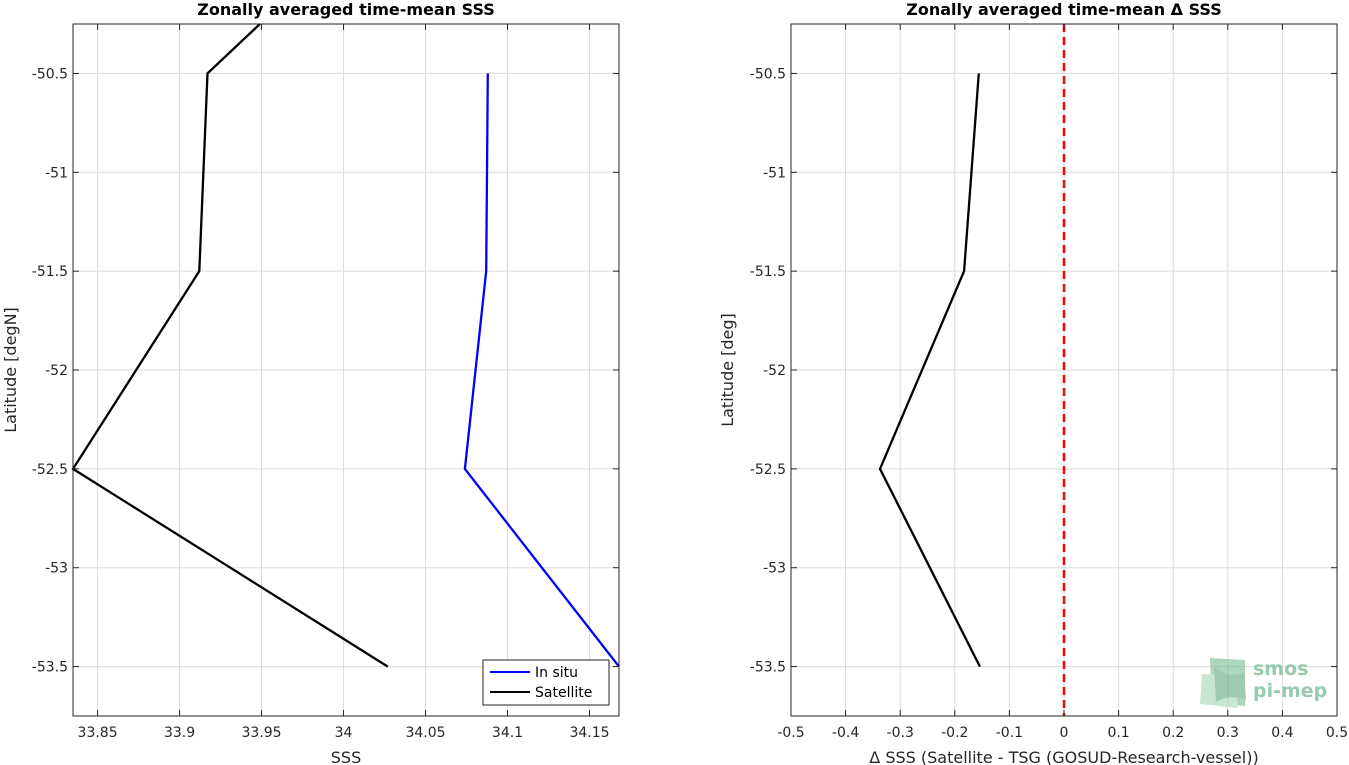  What do you see at coordinates (541, 370) in the screenshot?
I see `sss-series-line-in-situ` at bounding box center [541, 370].